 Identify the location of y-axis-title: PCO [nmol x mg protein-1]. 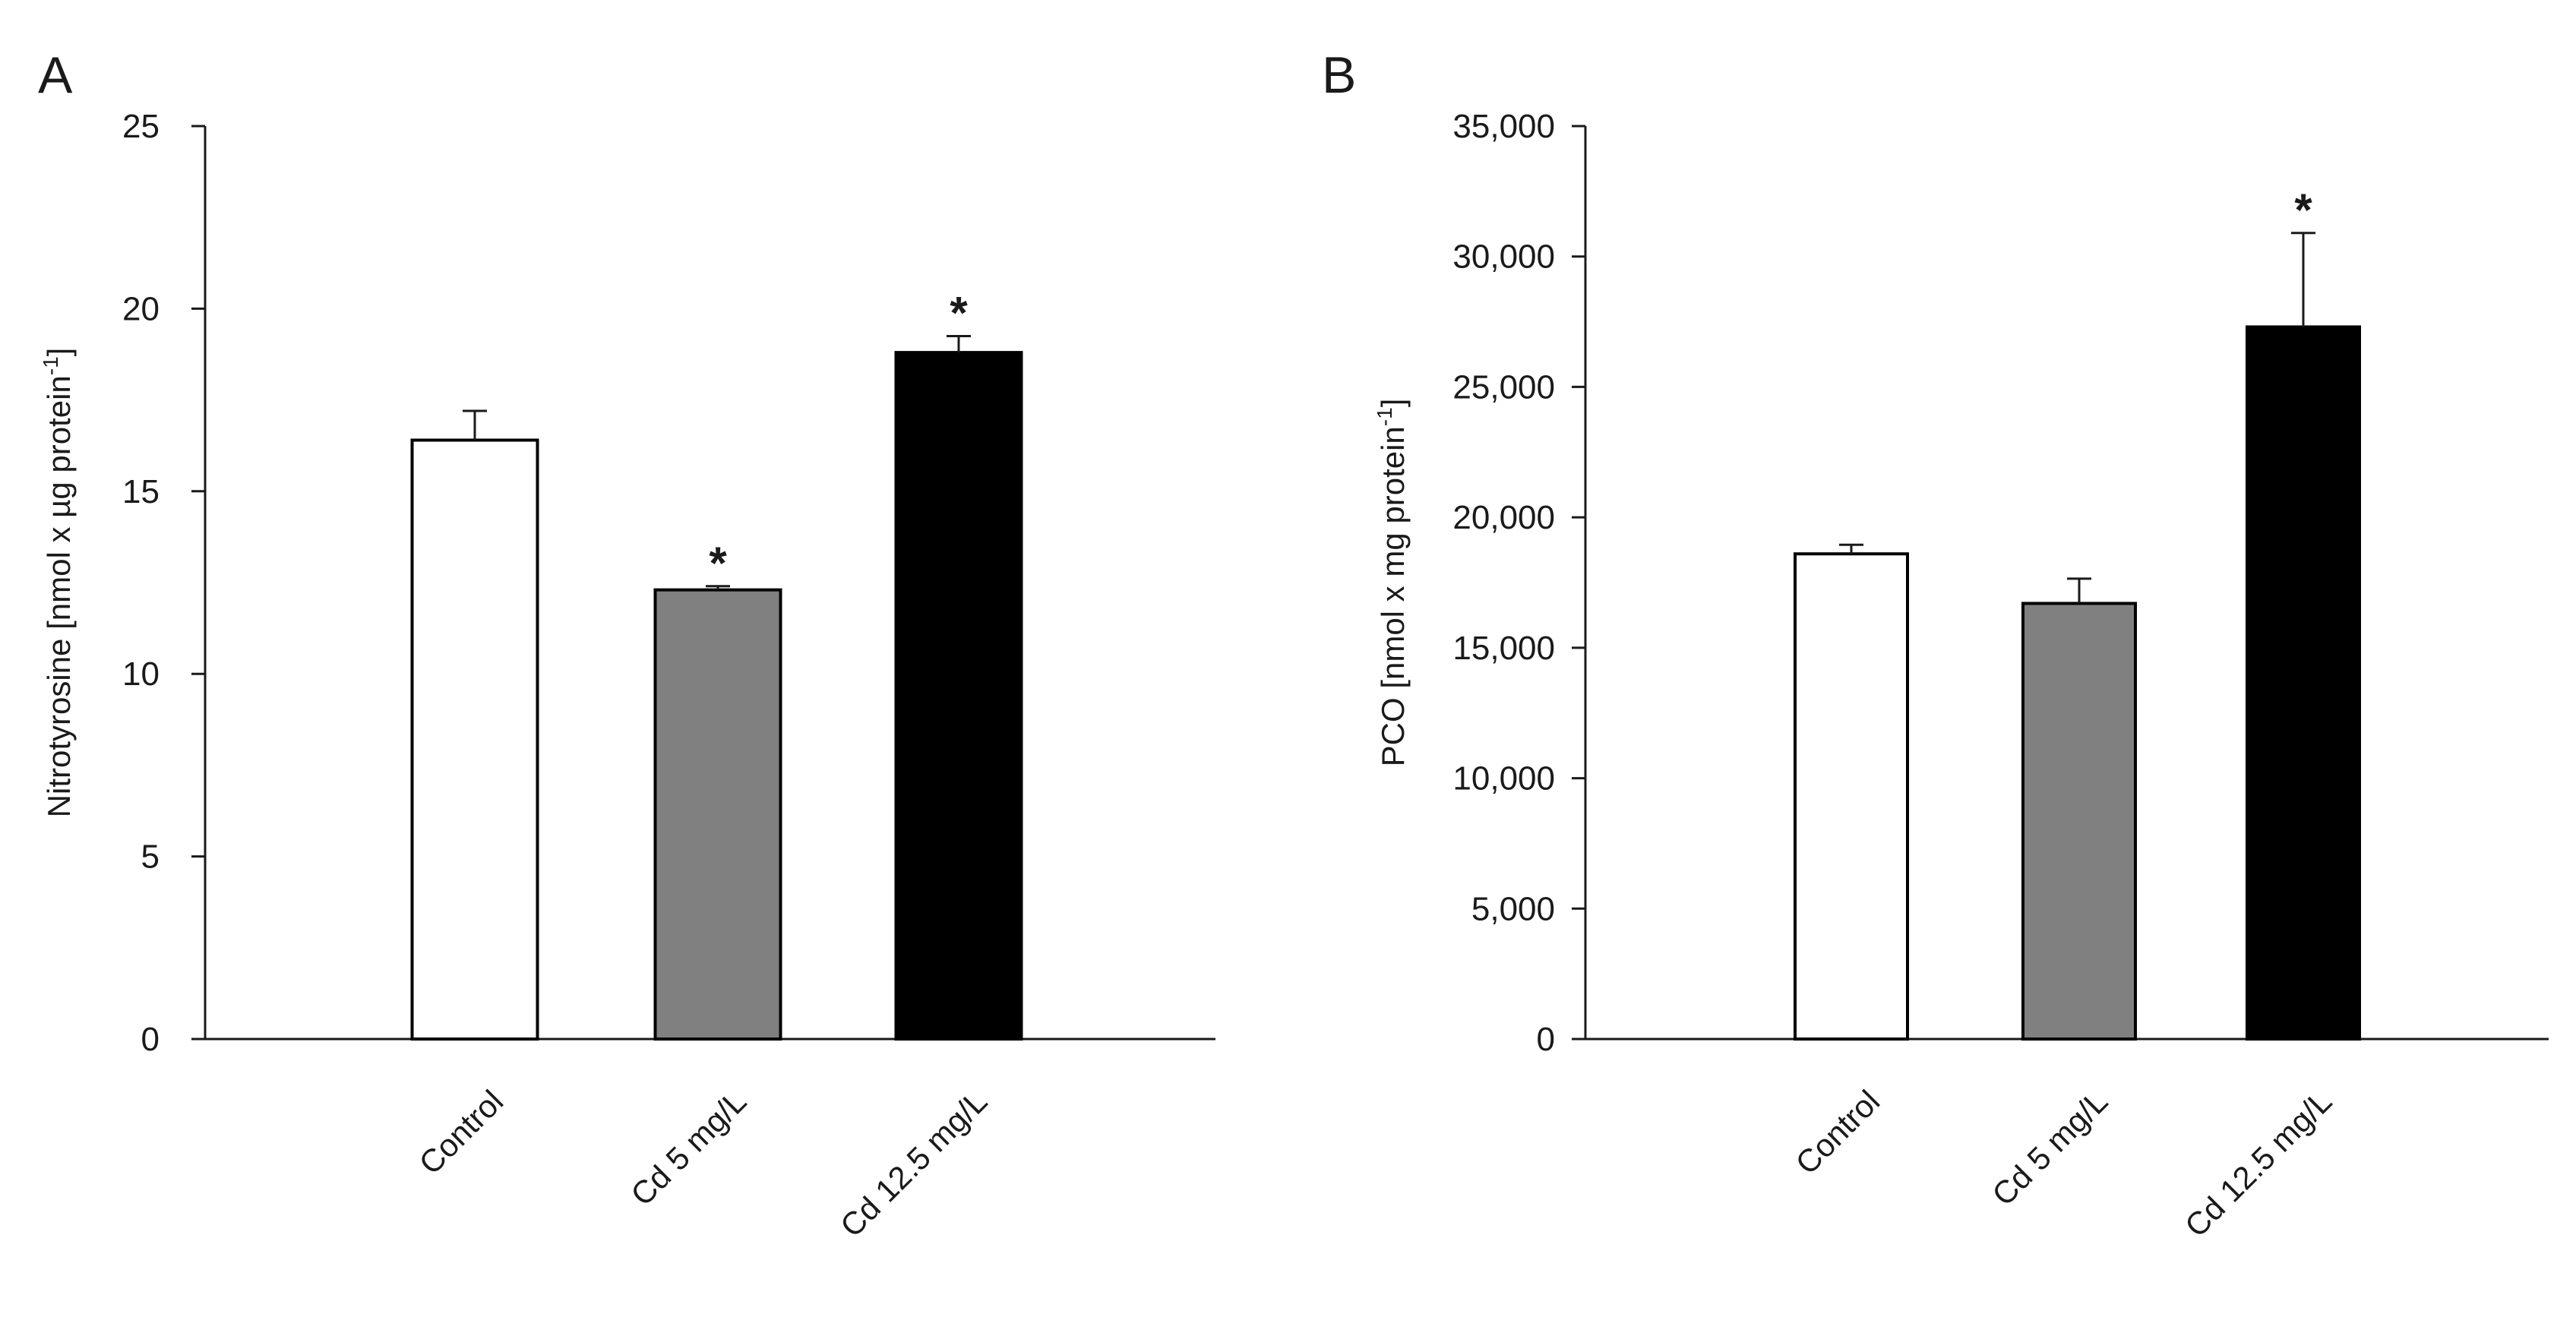
(1392, 583).